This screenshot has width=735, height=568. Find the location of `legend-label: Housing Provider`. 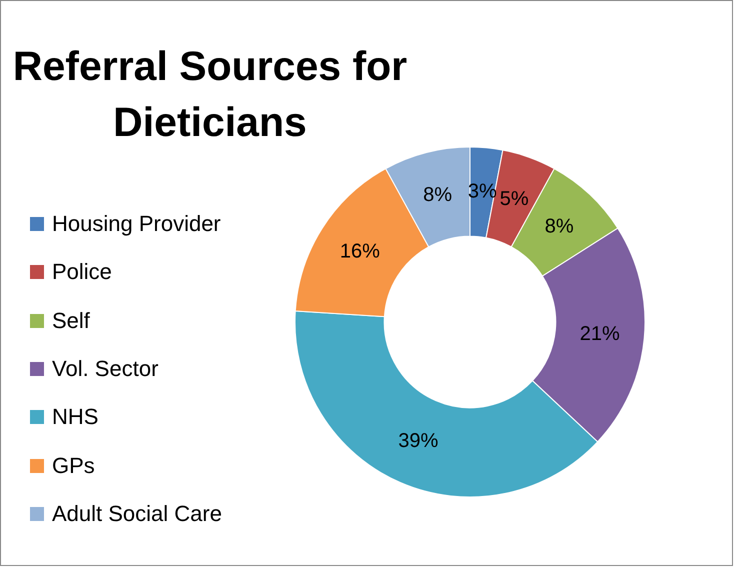

legend-label: Housing Provider is located at coordinates (136, 224).